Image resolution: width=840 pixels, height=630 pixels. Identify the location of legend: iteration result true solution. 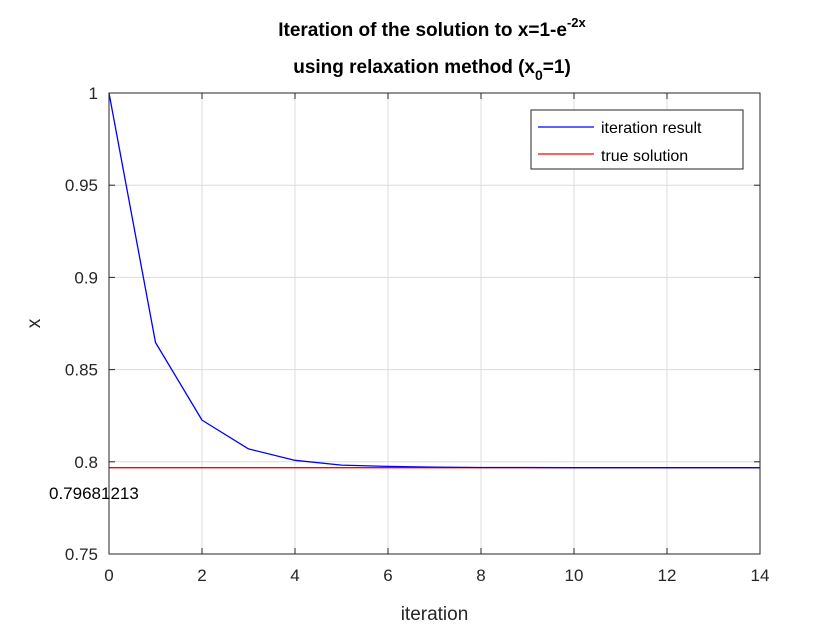
(637, 139).